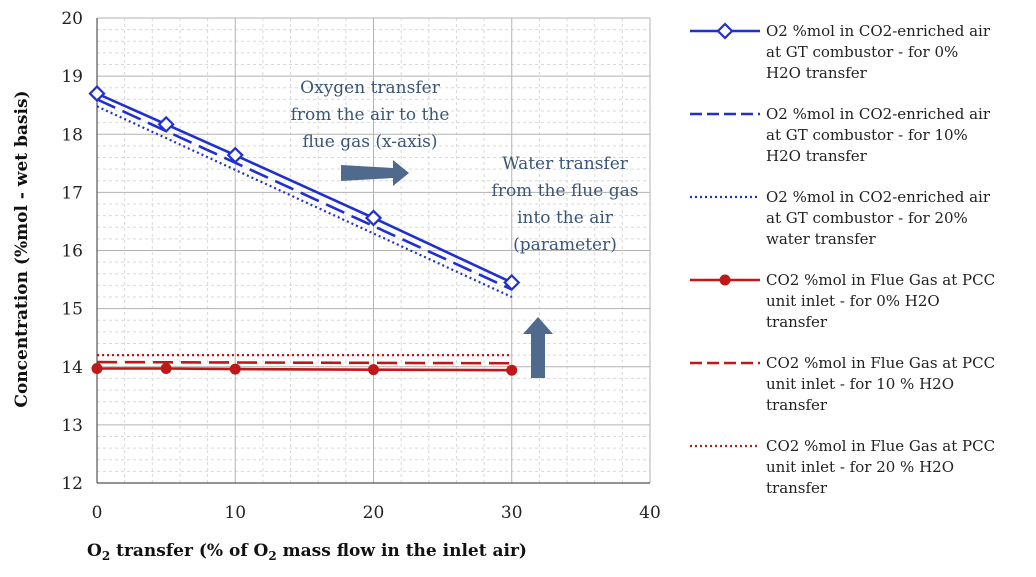 The height and width of the screenshot is (577, 1036). What do you see at coordinates (853, 301) in the screenshot?
I see `legend-label-line: unit inlet - for 0% H2O` at bounding box center [853, 301].